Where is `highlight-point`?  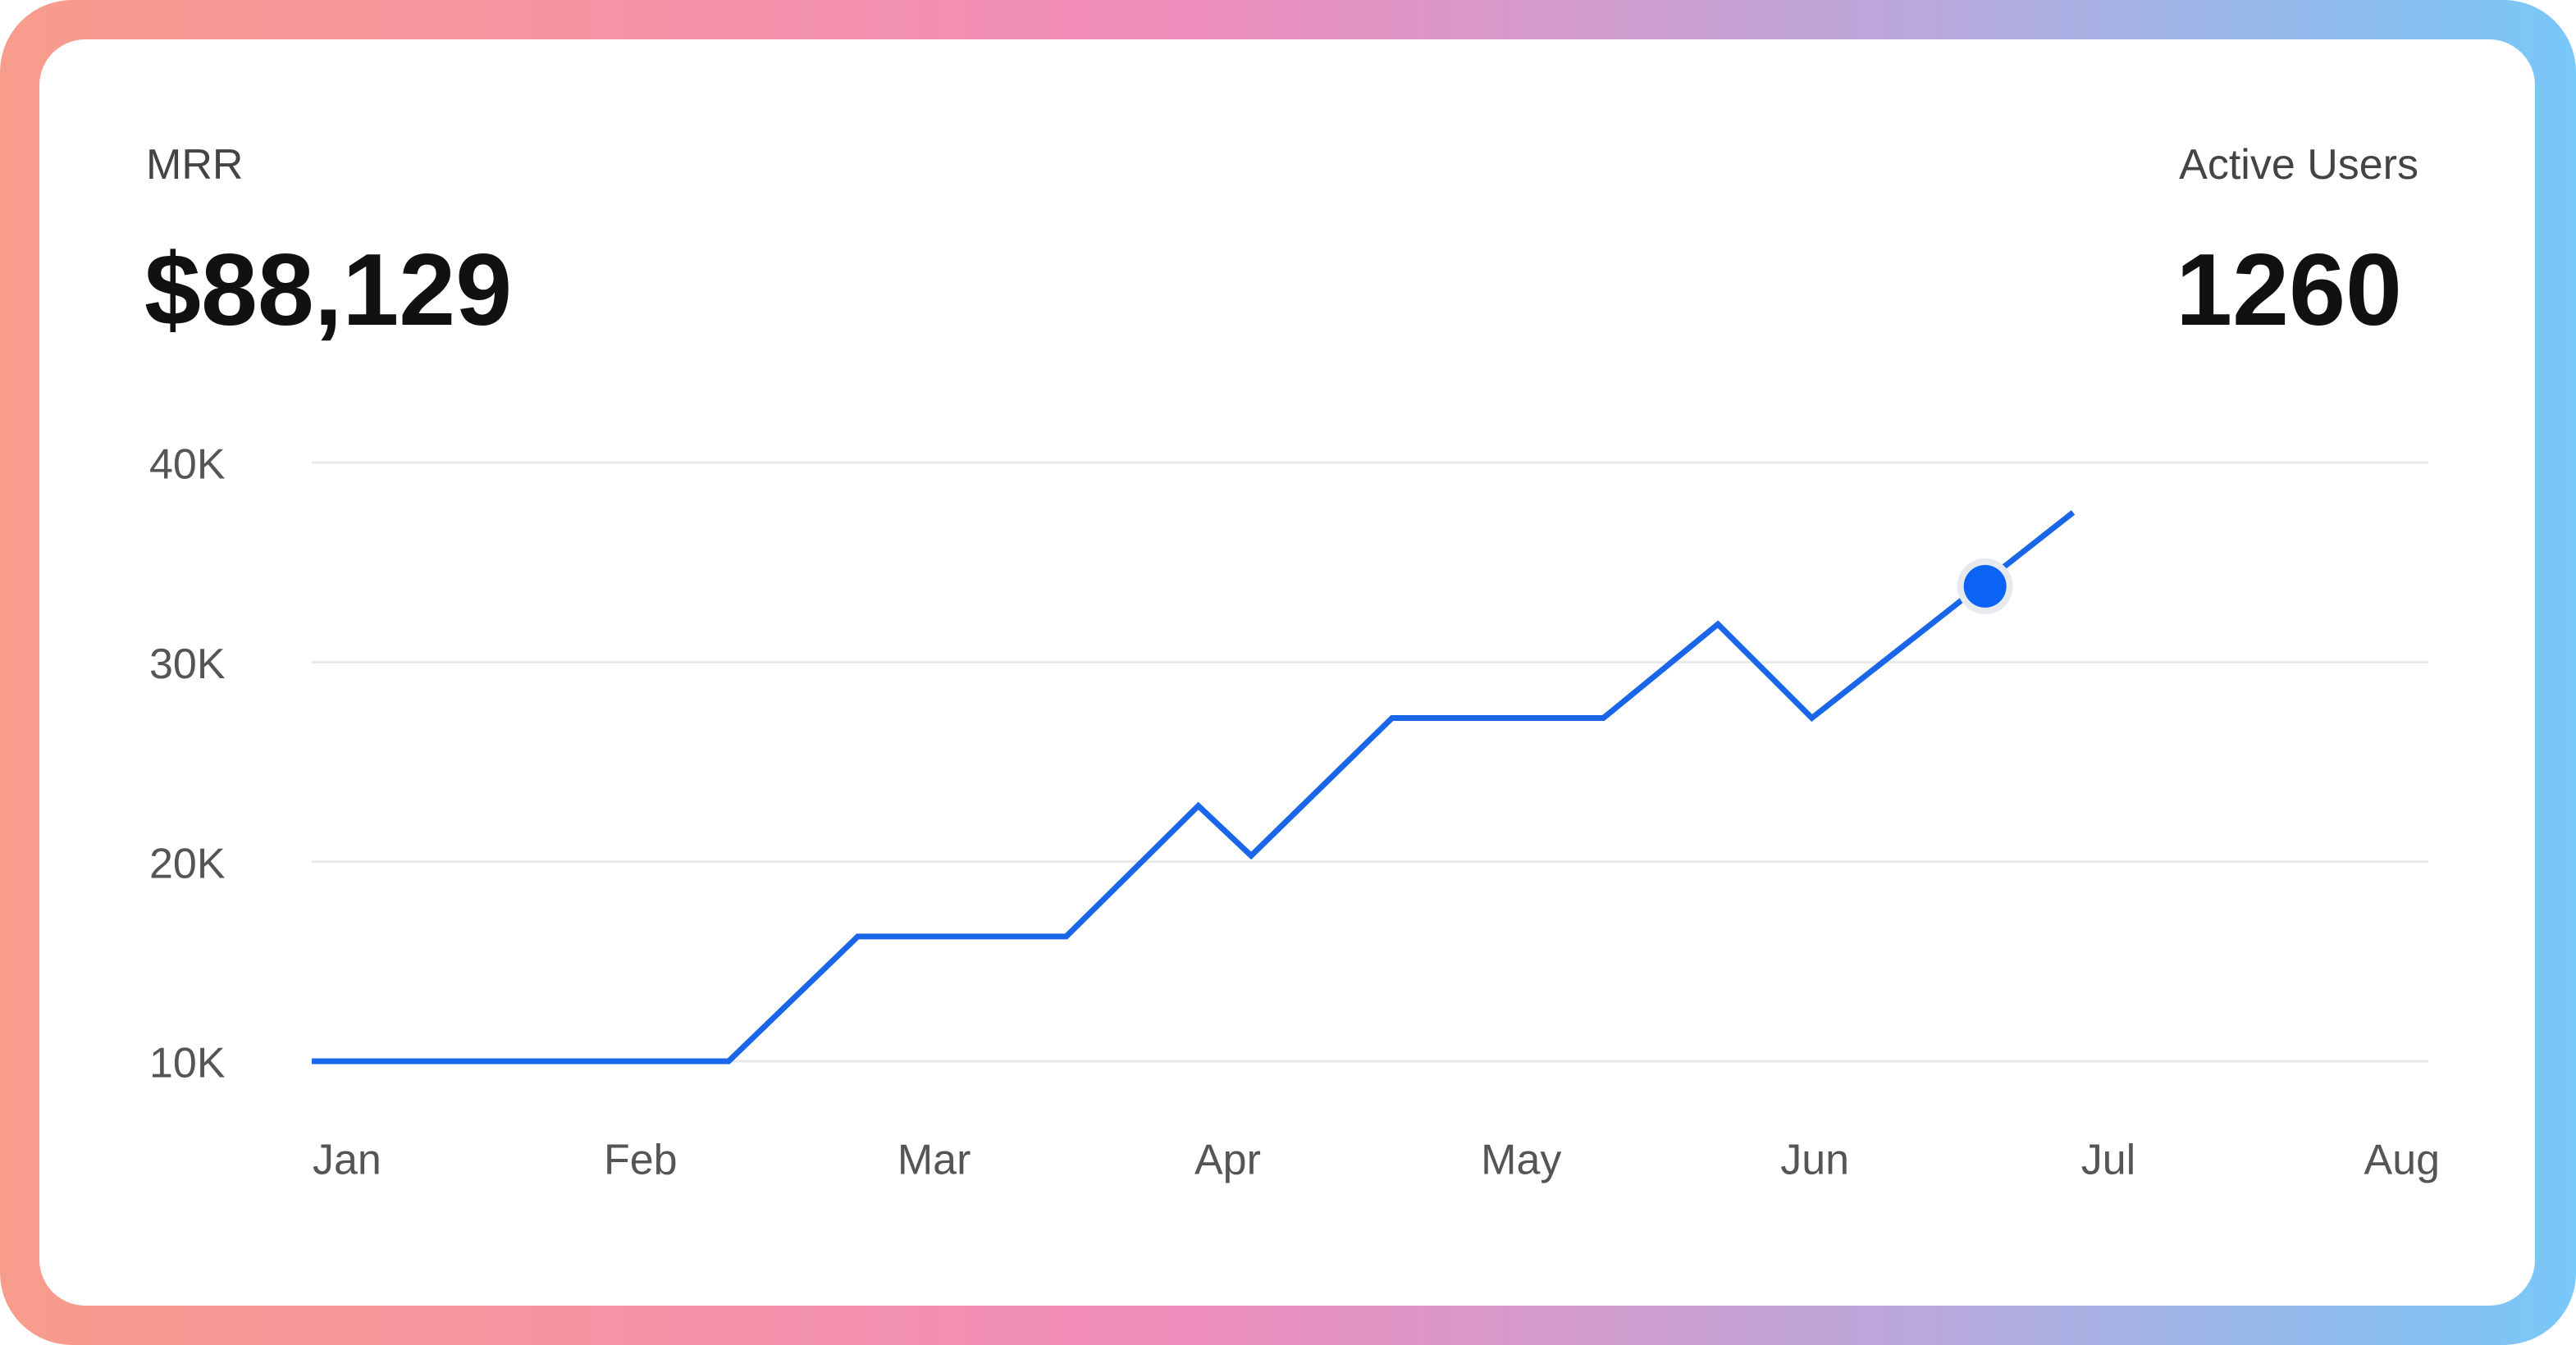
highlight-point is located at coordinates (1985, 586).